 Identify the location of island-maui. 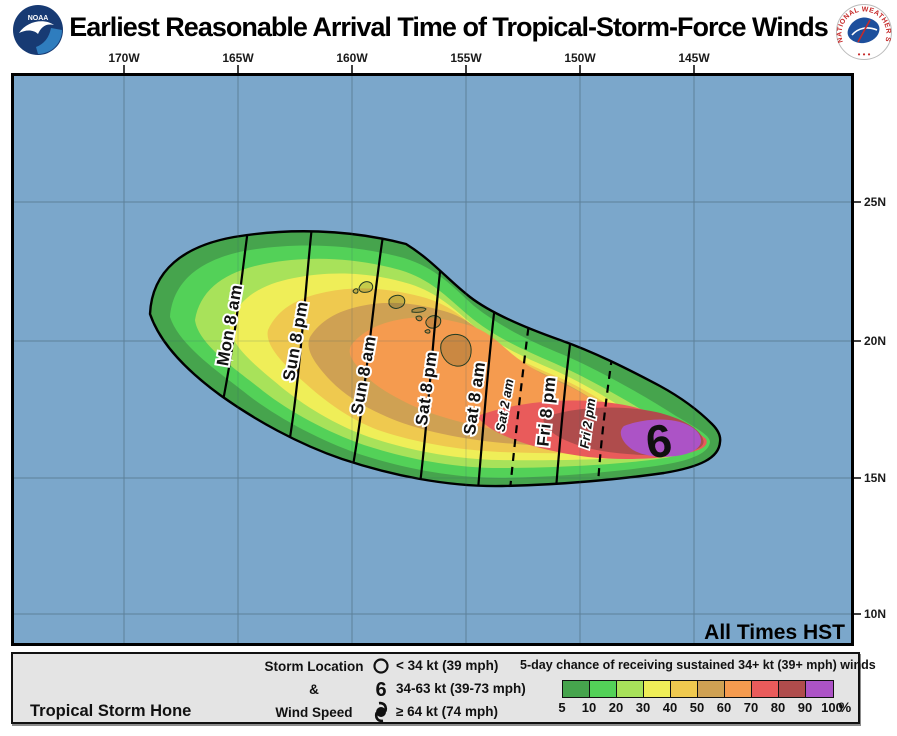
(433, 322).